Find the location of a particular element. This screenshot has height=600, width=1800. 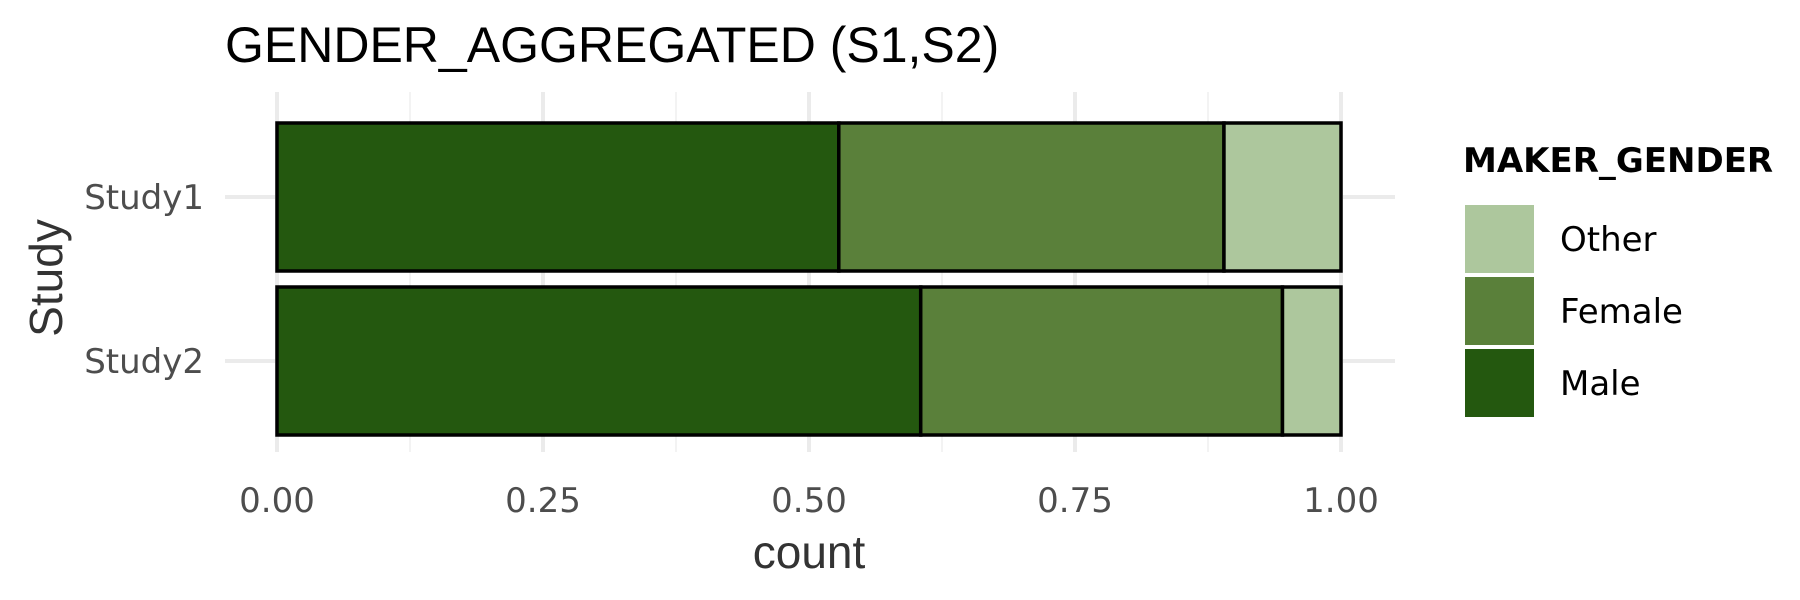

y-tick-label: Study2 is located at coordinates (144, 362).